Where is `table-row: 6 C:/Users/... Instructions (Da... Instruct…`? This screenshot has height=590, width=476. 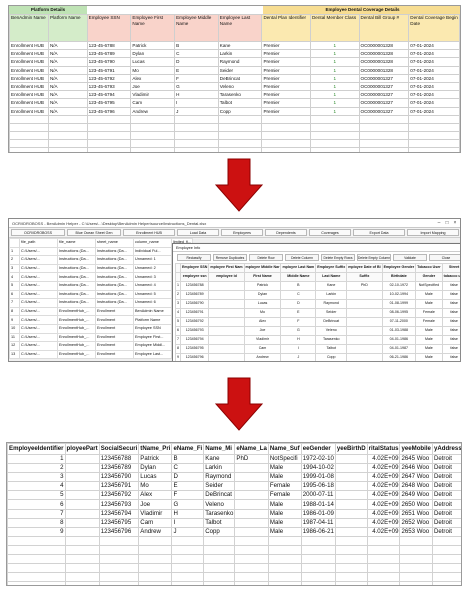 table-row: 6 C:/Users/... Instructions (Da... Instruct… is located at coordinates (101, 294).